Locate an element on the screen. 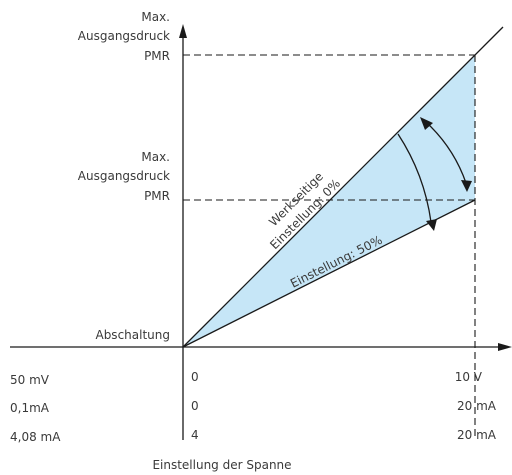  row1-end-value: 10 V is located at coordinates (469, 377).